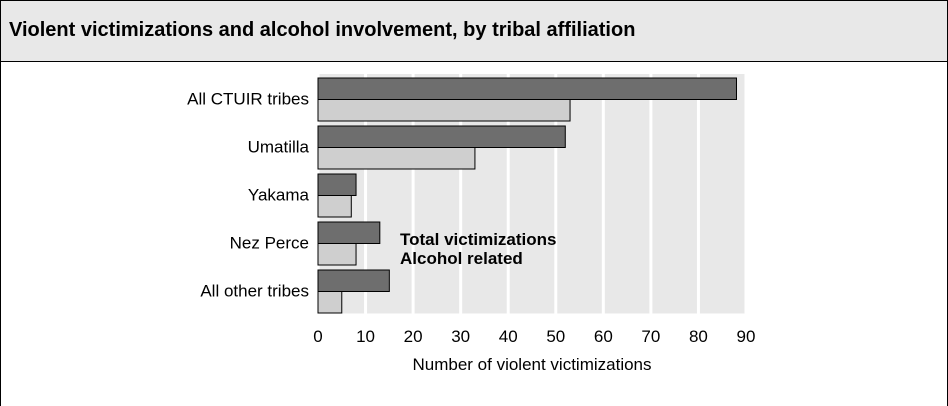  I want to click on x-tick-label: 0, so click(317, 336).